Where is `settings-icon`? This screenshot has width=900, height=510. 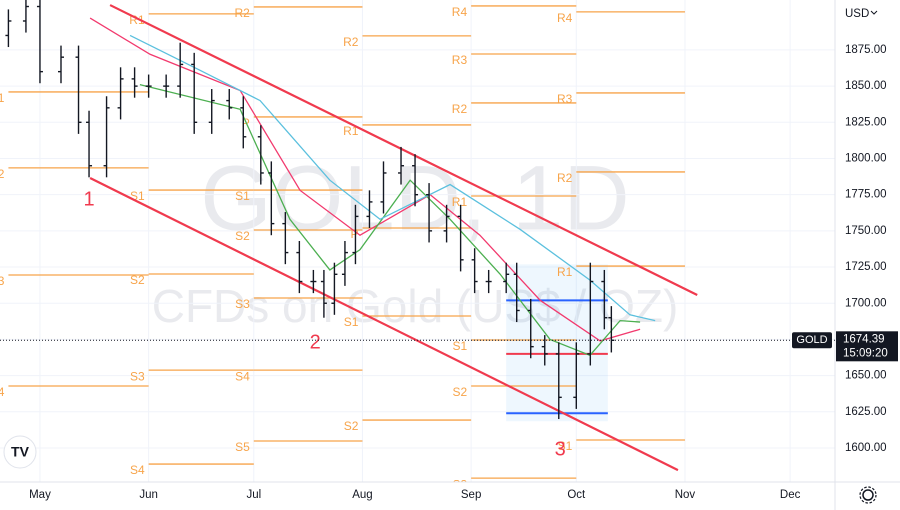
settings-icon is located at coordinates (868, 495).